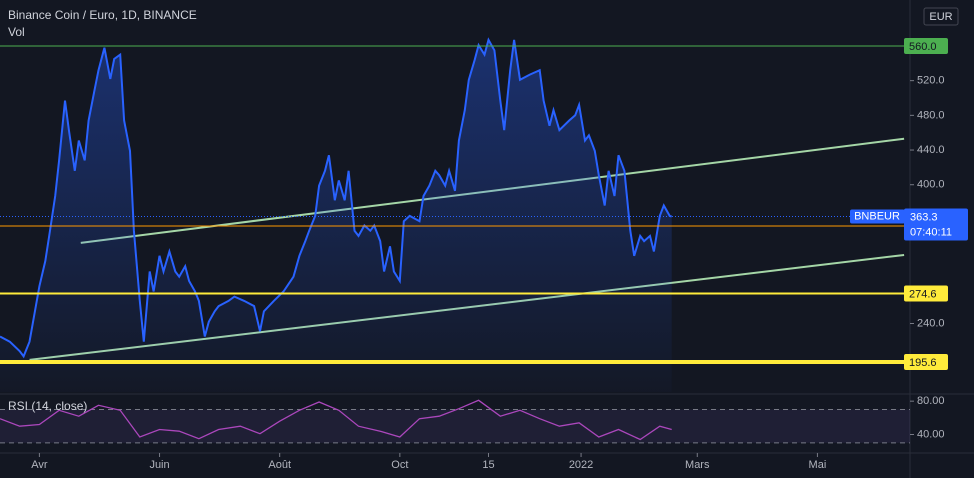 Image resolution: width=974 pixels, height=478 pixels. I want to click on x-tick-label: Mai, so click(818, 465).